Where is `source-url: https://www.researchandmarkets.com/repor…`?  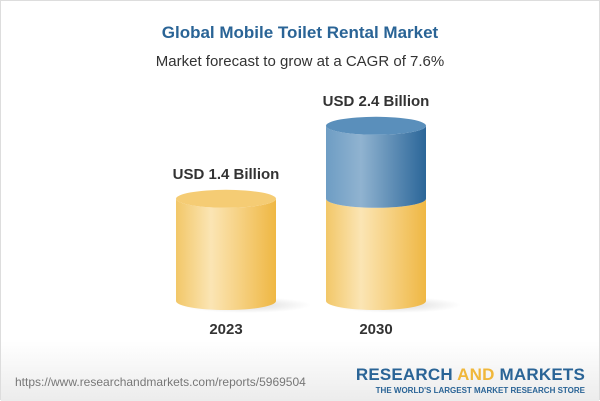 source-url: https://www.researchandmarkets.com/repor… is located at coordinates (160, 382).